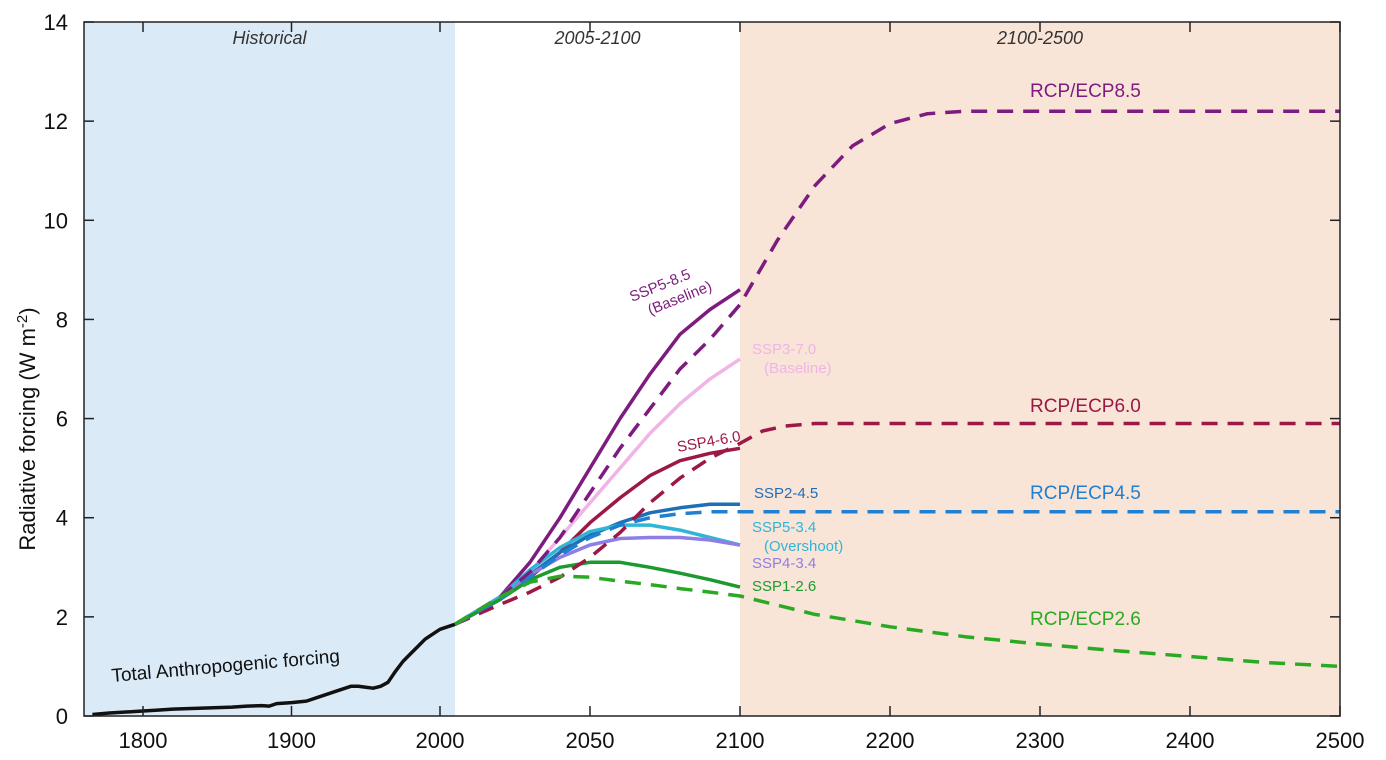 The image size is (1386, 760). I want to click on y-tick-label-12: 12, so click(56, 121).